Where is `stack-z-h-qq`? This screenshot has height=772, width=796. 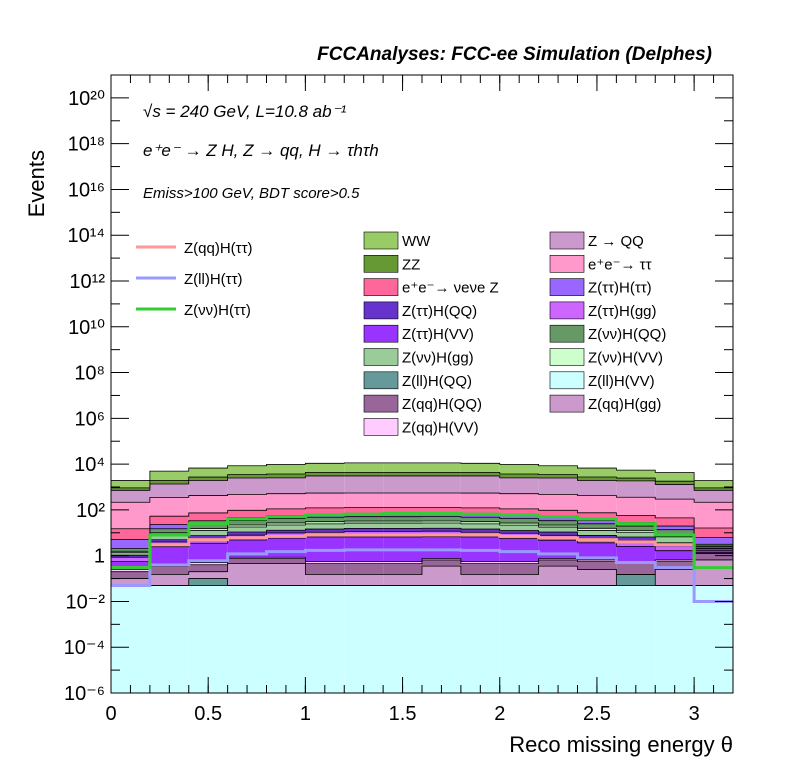
stack-z-h-qq is located at coordinates (422, 534).